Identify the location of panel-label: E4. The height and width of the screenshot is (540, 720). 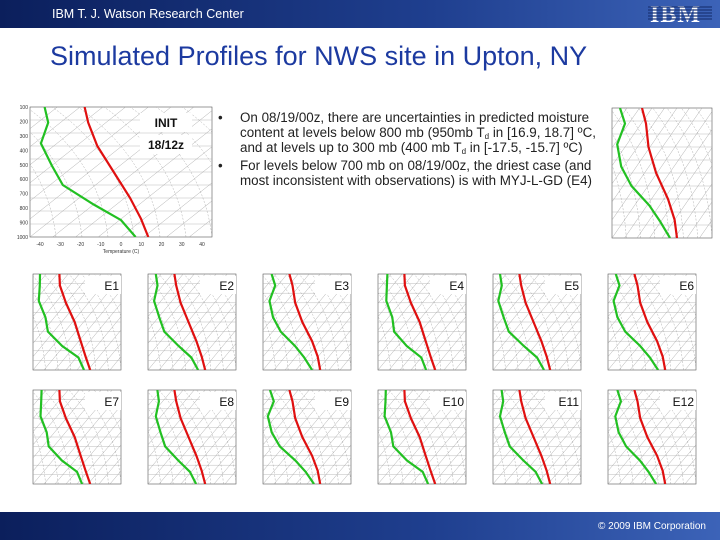
(456, 286).